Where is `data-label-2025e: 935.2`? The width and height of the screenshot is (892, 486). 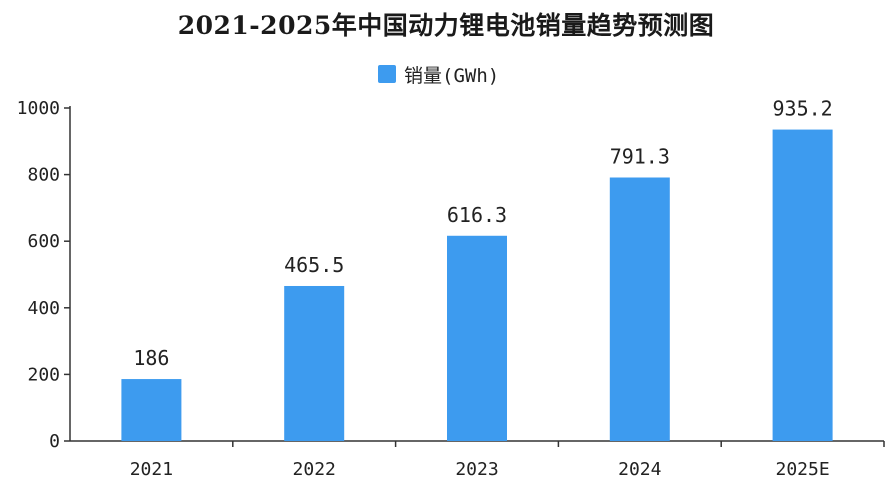
data-label-2025e: 935.2 is located at coordinates (802, 109).